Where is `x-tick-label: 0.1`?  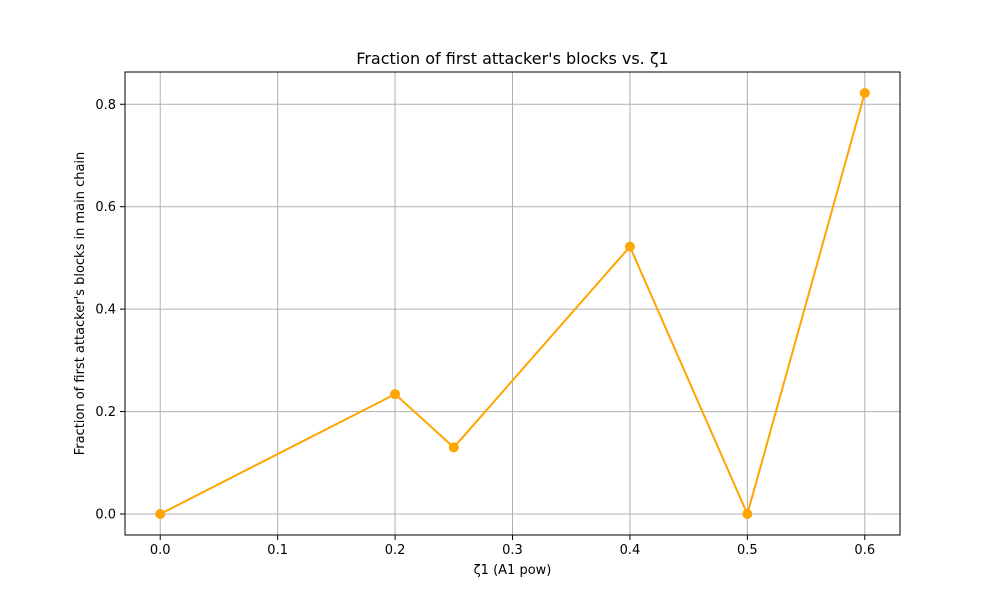 x-tick-label: 0.1 is located at coordinates (277, 550).